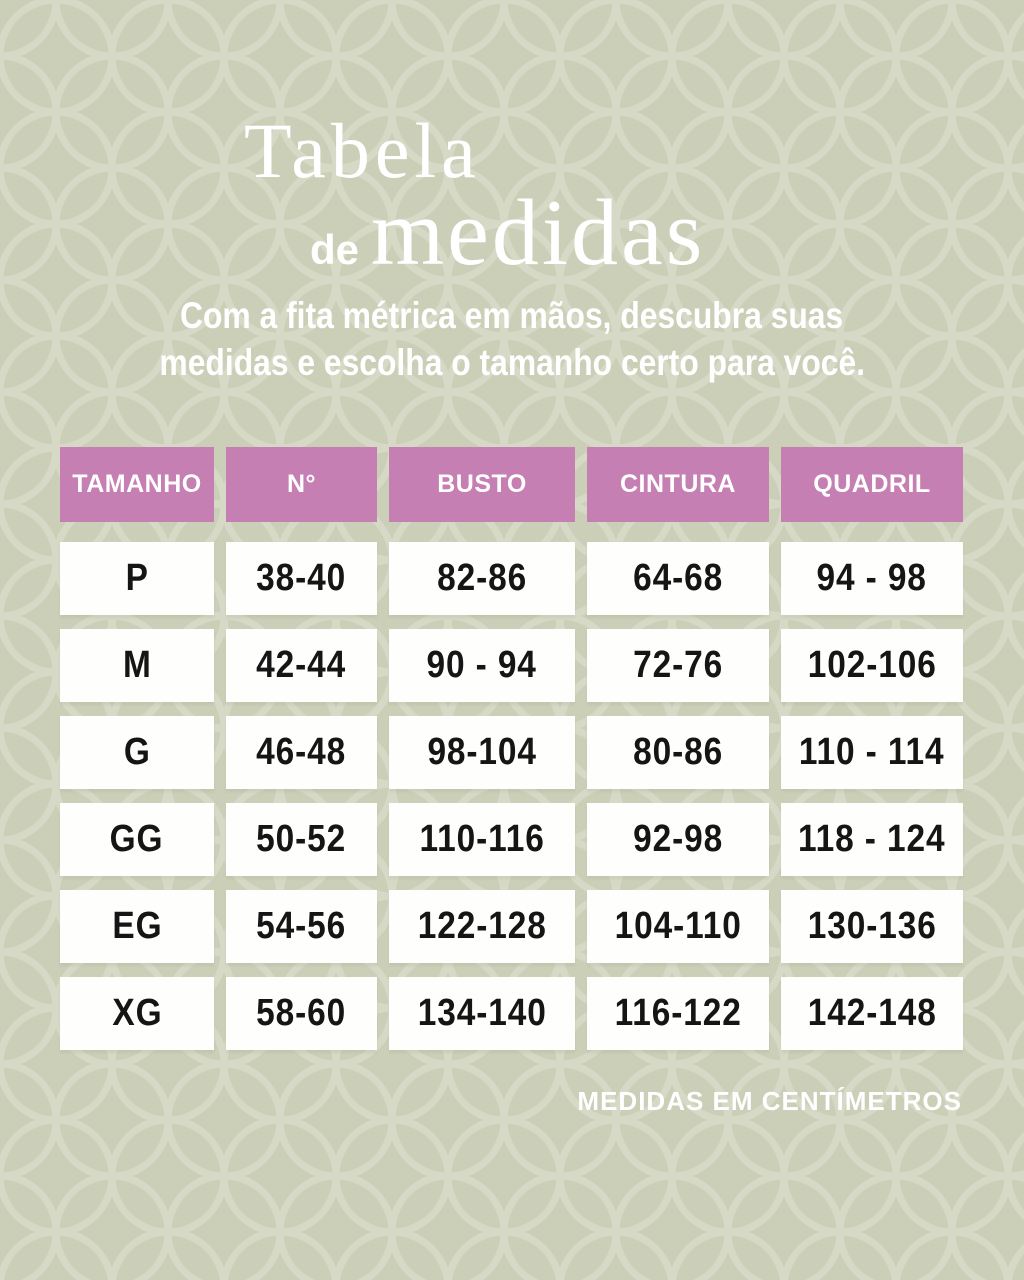 This screenshot has width=1024, height=1280. I want to click on quadril-cell: 102-106, so click(872, 665).